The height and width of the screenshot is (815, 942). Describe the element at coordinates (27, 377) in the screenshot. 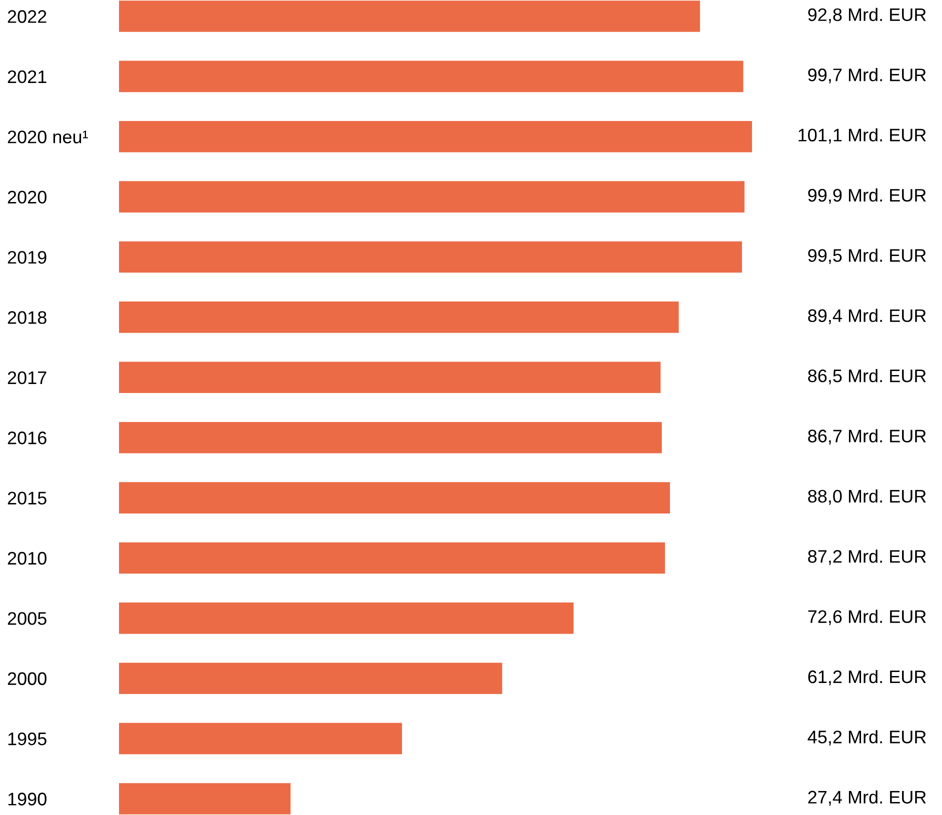

I see `y-tick-label: 2017` at that location.